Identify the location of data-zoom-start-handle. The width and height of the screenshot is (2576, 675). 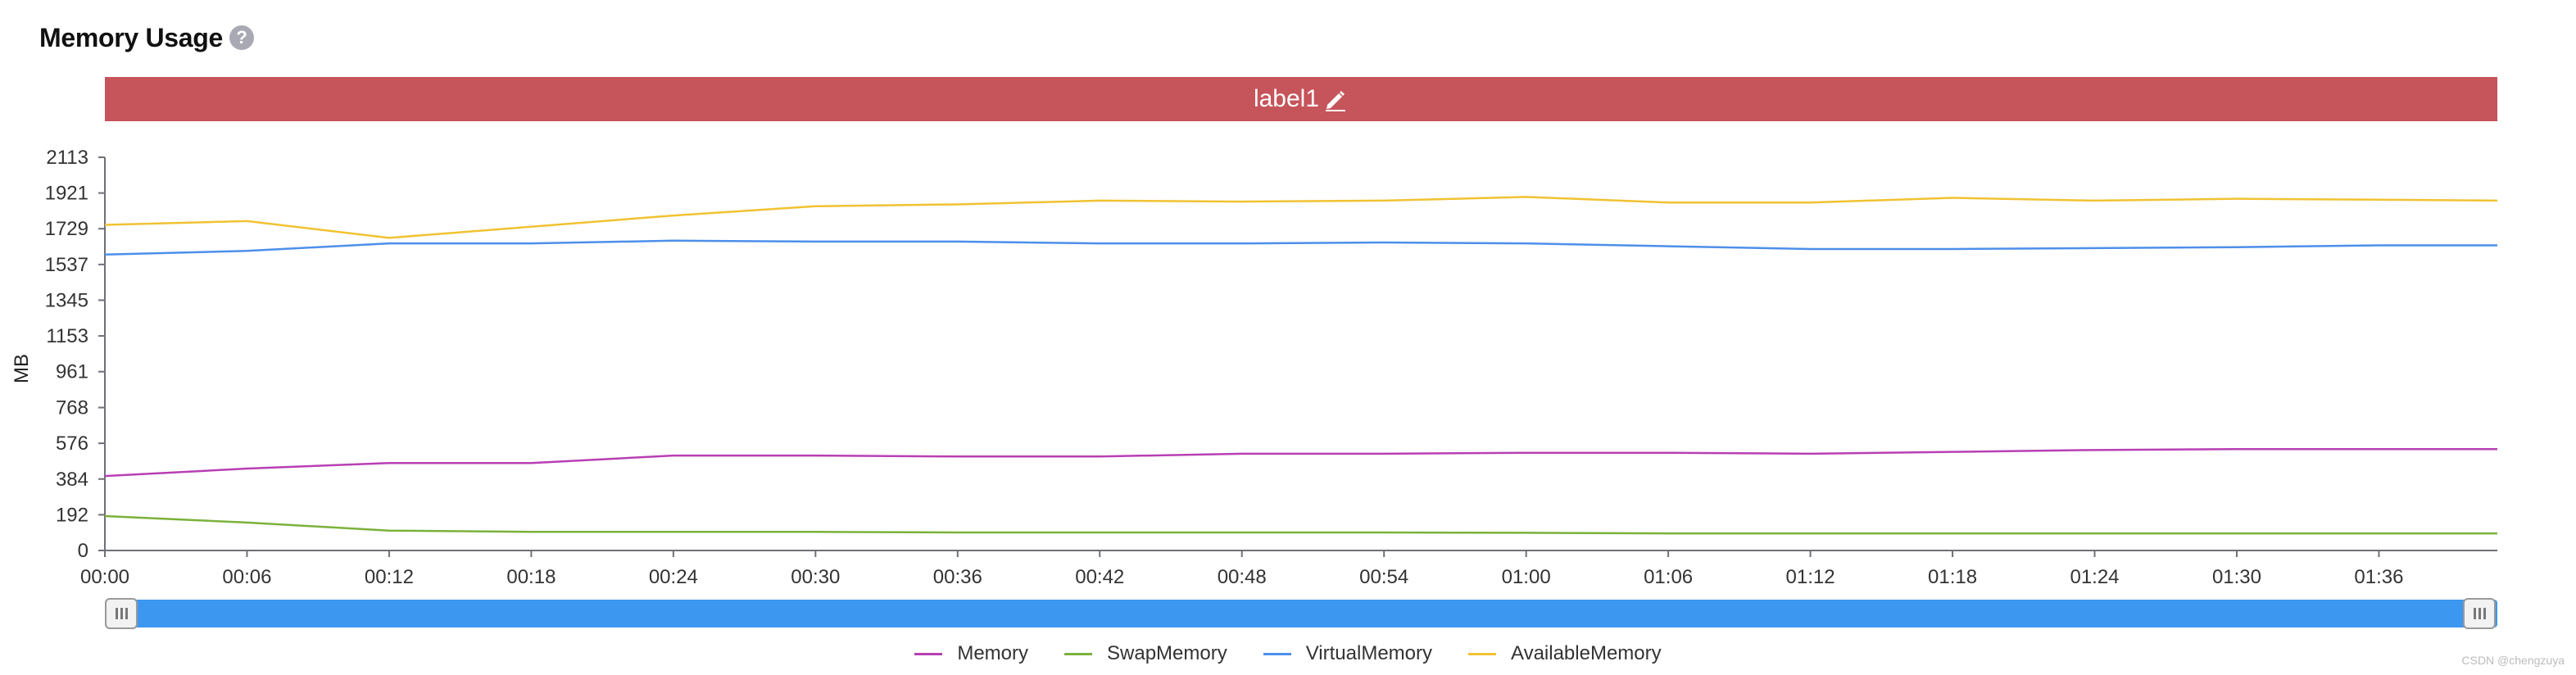
(121, 613).